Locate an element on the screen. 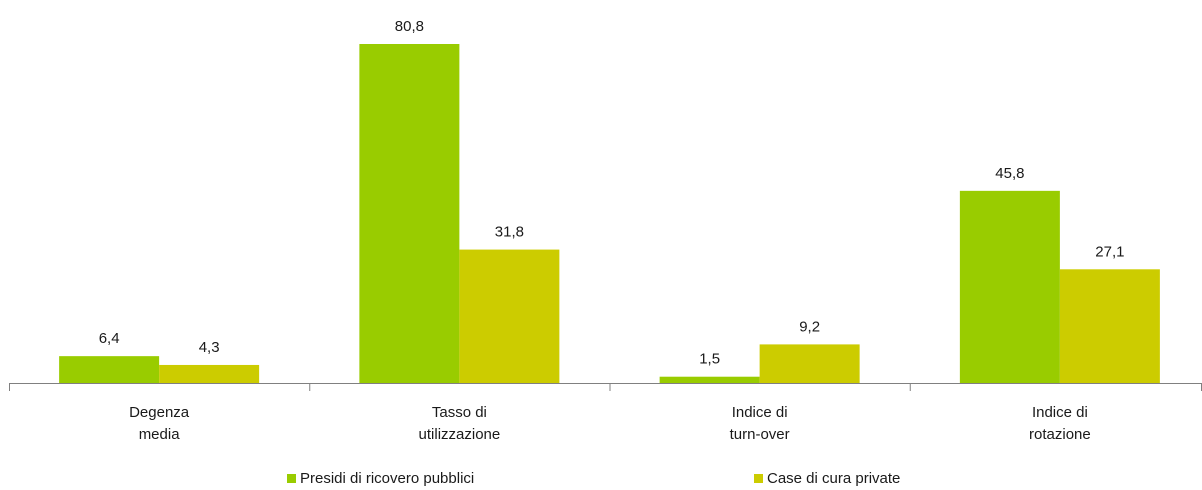  data-label-2-2: 31,8 is located at coordinates (509, 232).